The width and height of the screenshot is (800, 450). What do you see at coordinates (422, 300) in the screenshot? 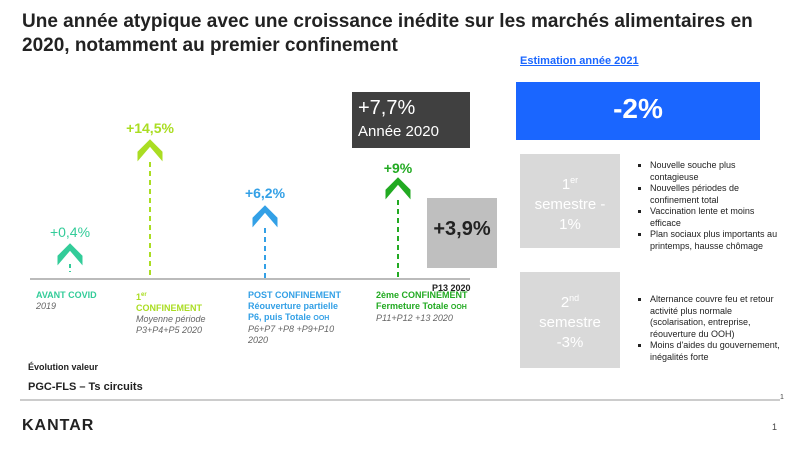
I see `period-label: 2ème CONFINEMENT Fermeture Totale` at bounding box center [422, 300].